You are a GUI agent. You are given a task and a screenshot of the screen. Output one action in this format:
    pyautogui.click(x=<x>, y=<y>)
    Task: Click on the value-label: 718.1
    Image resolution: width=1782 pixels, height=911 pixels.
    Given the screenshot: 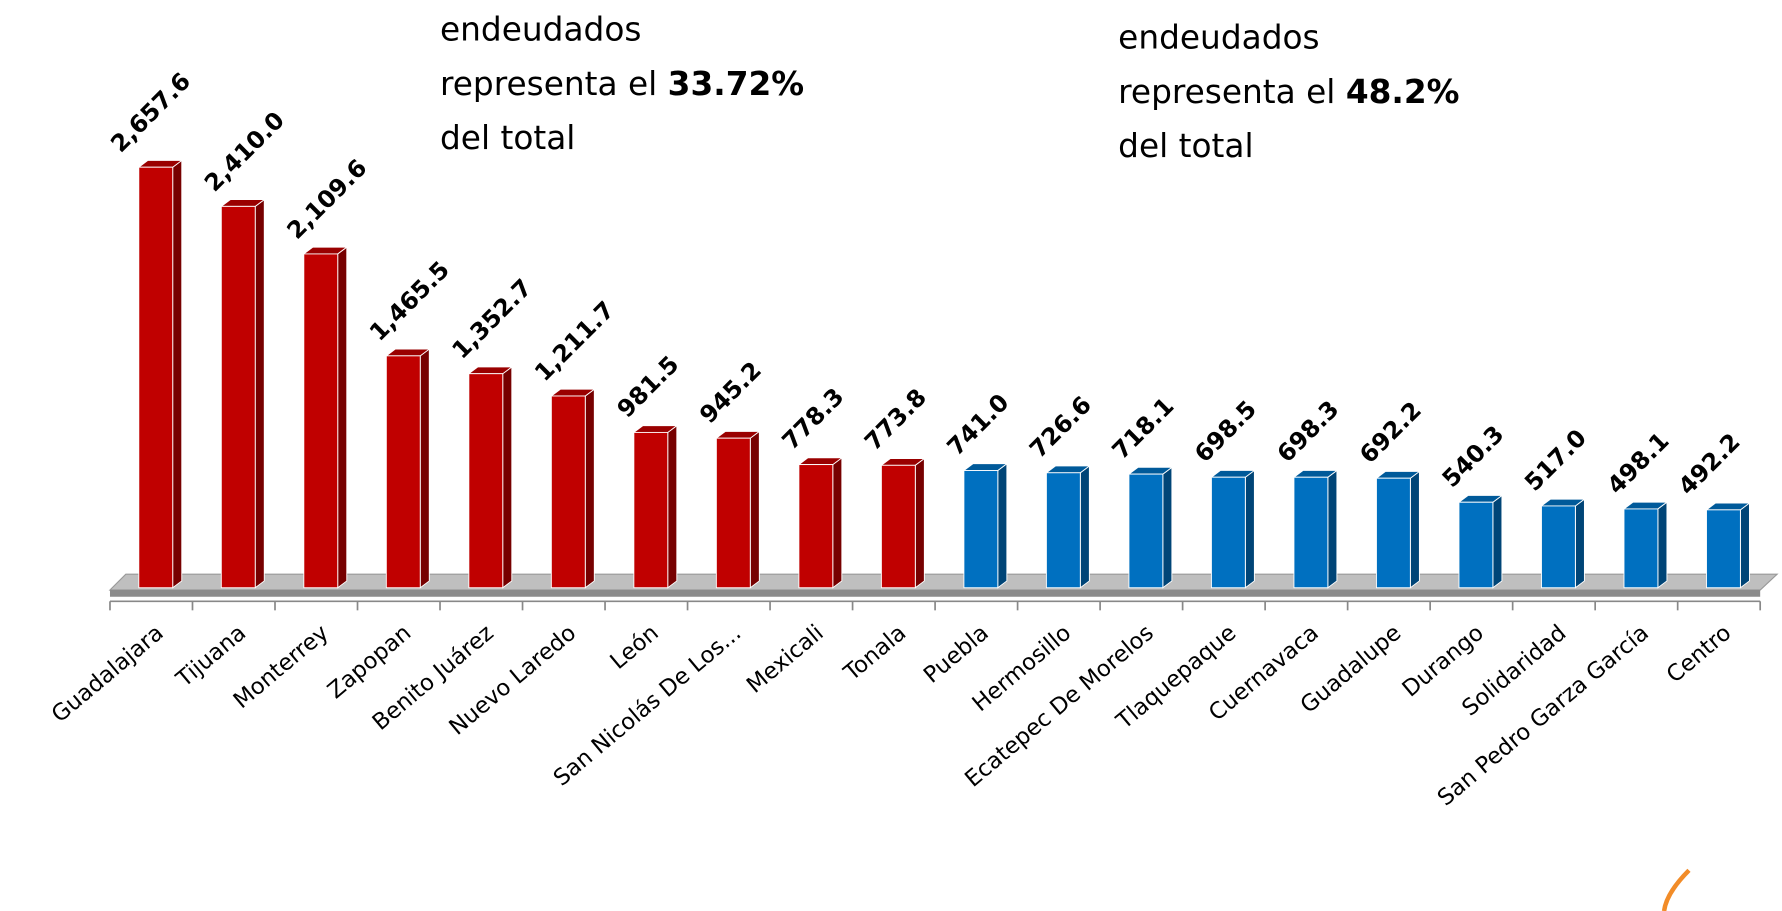 What is the action you would take?
    pyautogui.click(x=1143, y=428)
    